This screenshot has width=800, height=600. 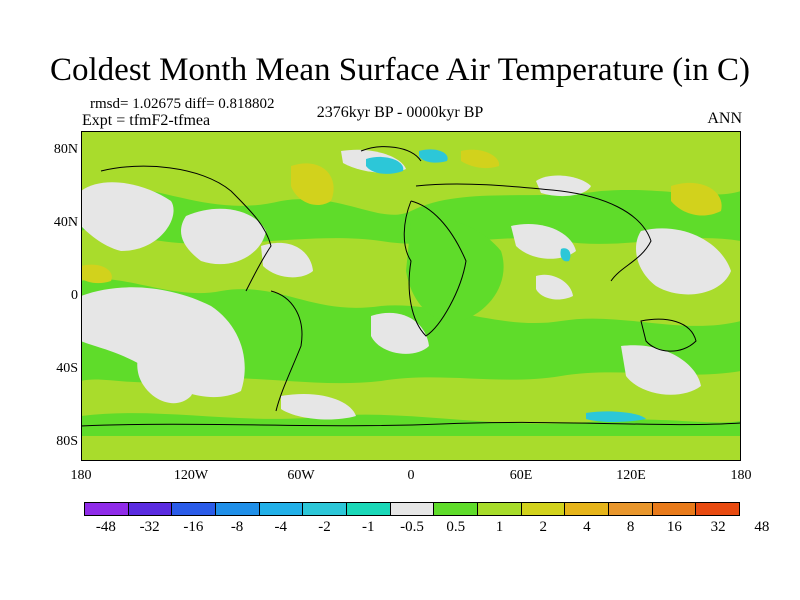 I want to click on x-tick-label: 0, so click(x=411, y=475).